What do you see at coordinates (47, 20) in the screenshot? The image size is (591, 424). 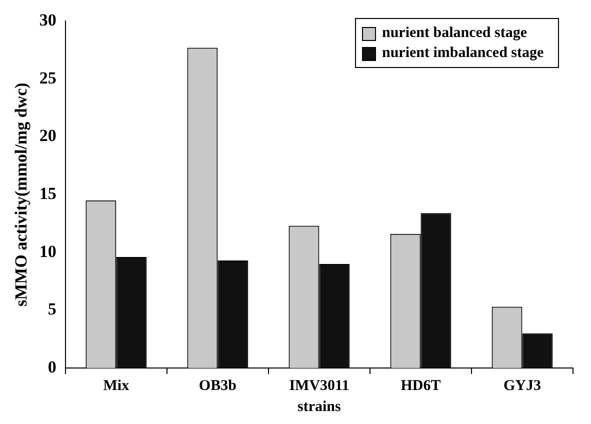 I see `y-tick-label: 30` at bounding box center [47, 20].